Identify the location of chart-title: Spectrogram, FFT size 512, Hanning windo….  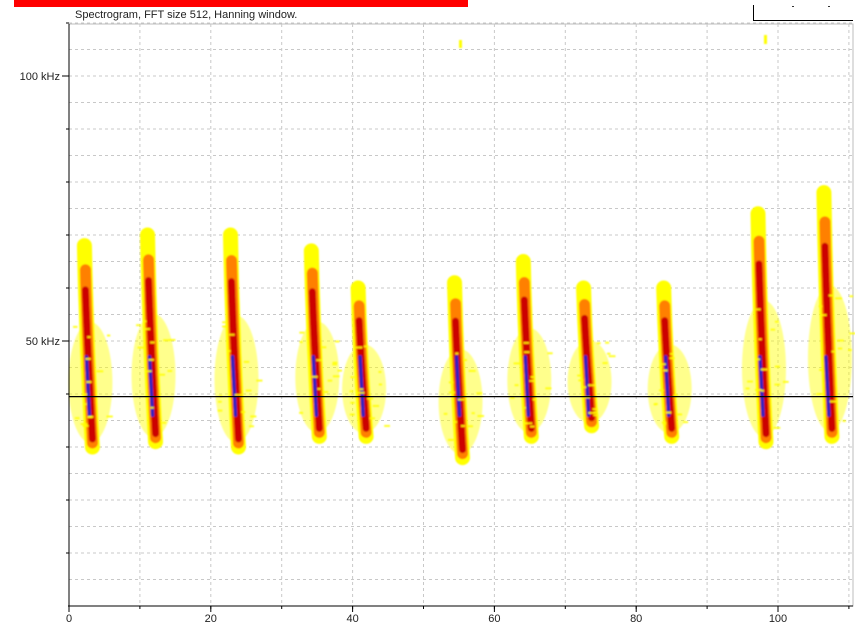
(186, 15).